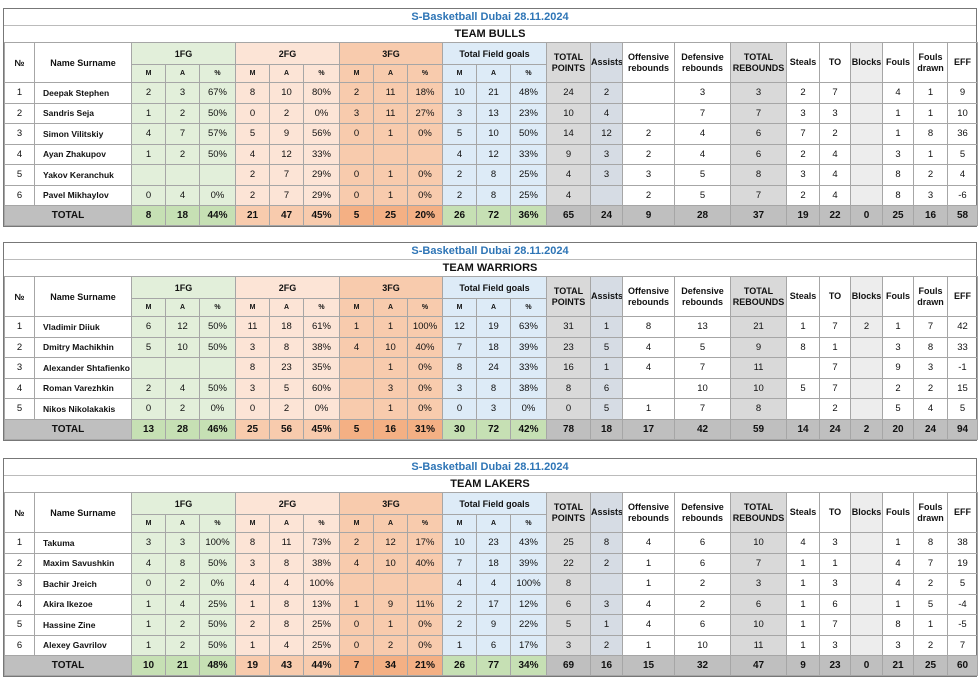 The image size is (980, 684). What do you see at coordinates (568, 296) in the screenshot?
I see `header-cell: TOTAL POINTS` at bounding box center [568, 296].